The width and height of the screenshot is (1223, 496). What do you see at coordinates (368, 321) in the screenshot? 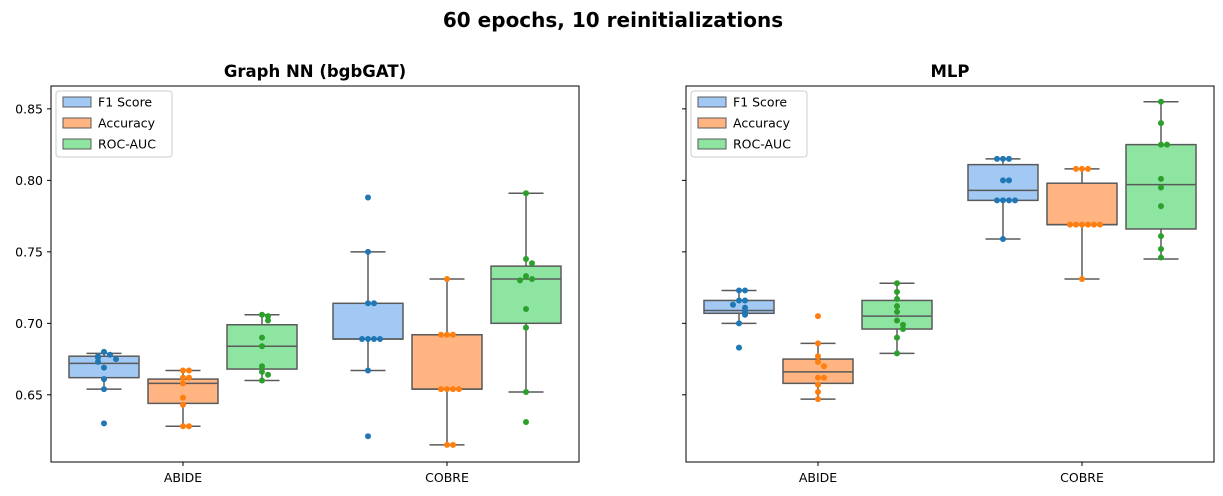
I see `box-f1-score-cobre` at bounding box center [368, 321].